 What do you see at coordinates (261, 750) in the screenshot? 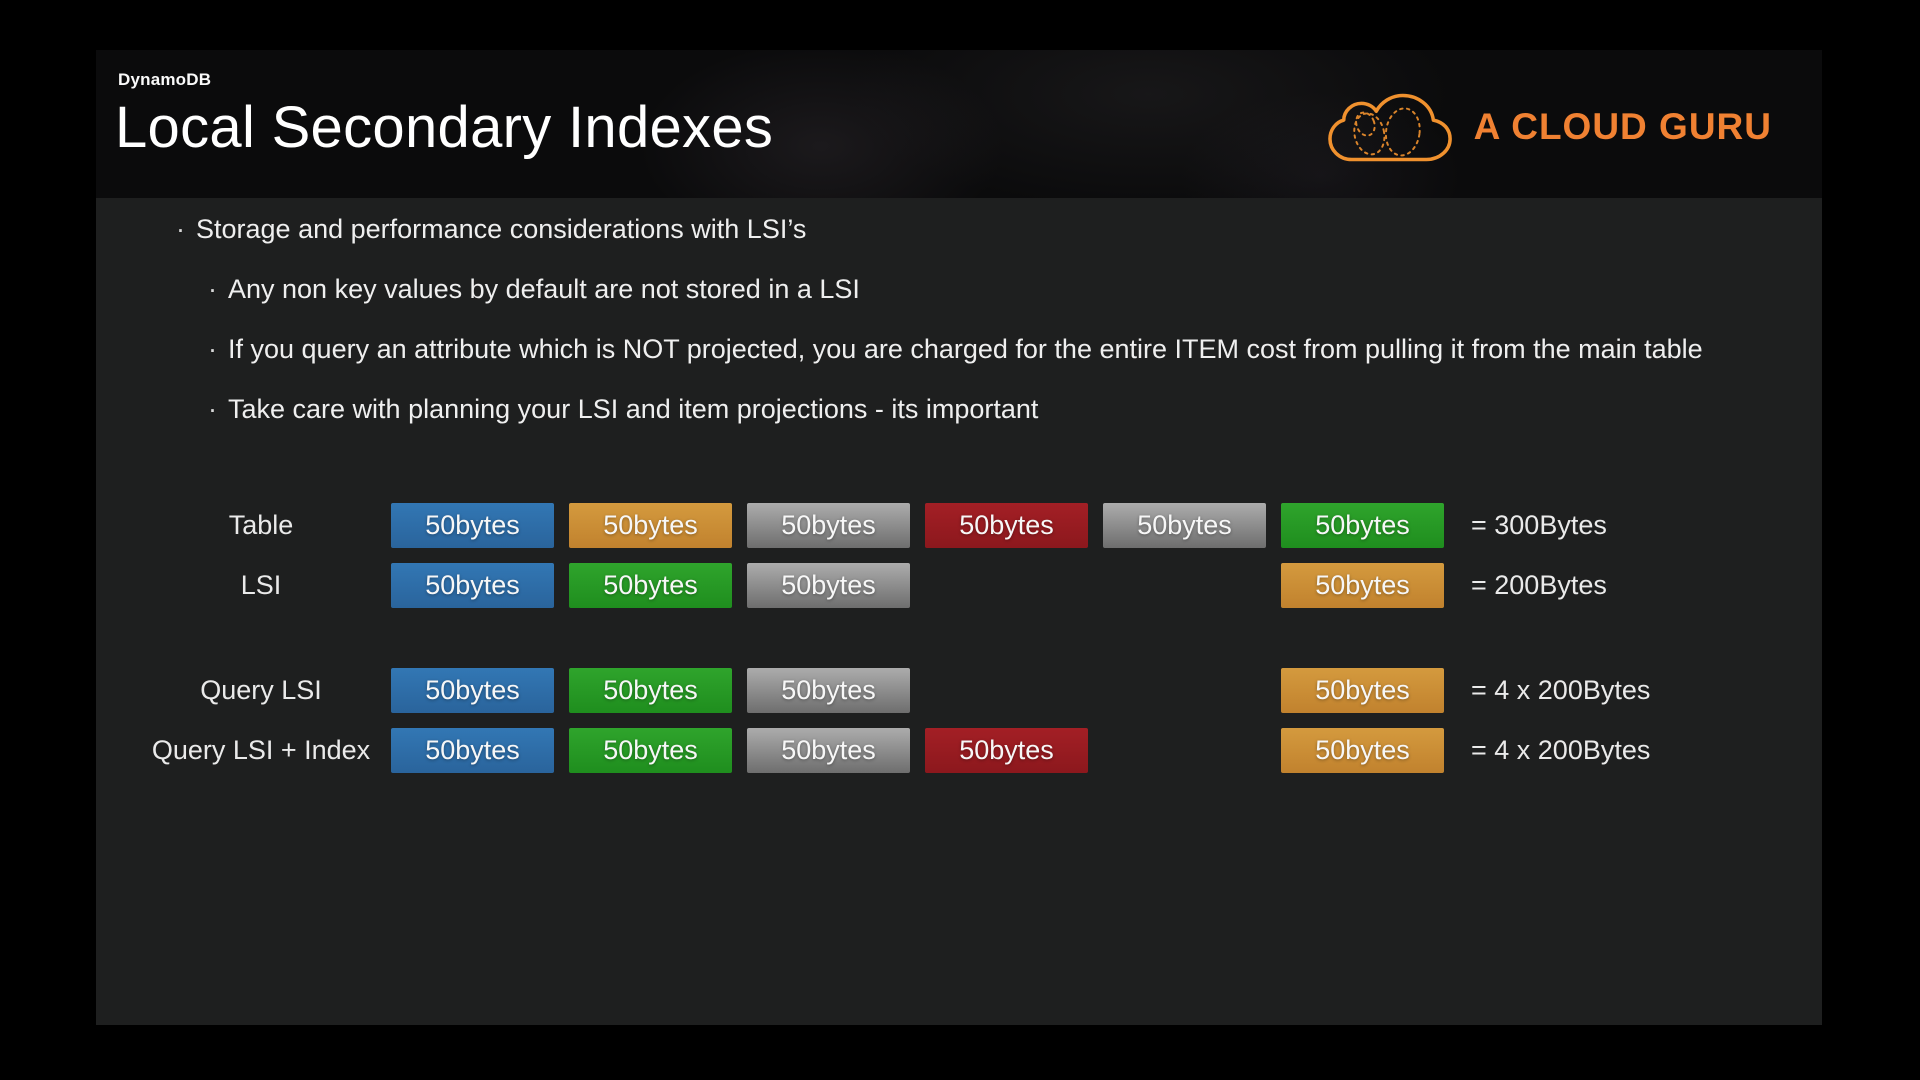
I see `row-label: Query LSI + Index` at bounding box center [261, 750].